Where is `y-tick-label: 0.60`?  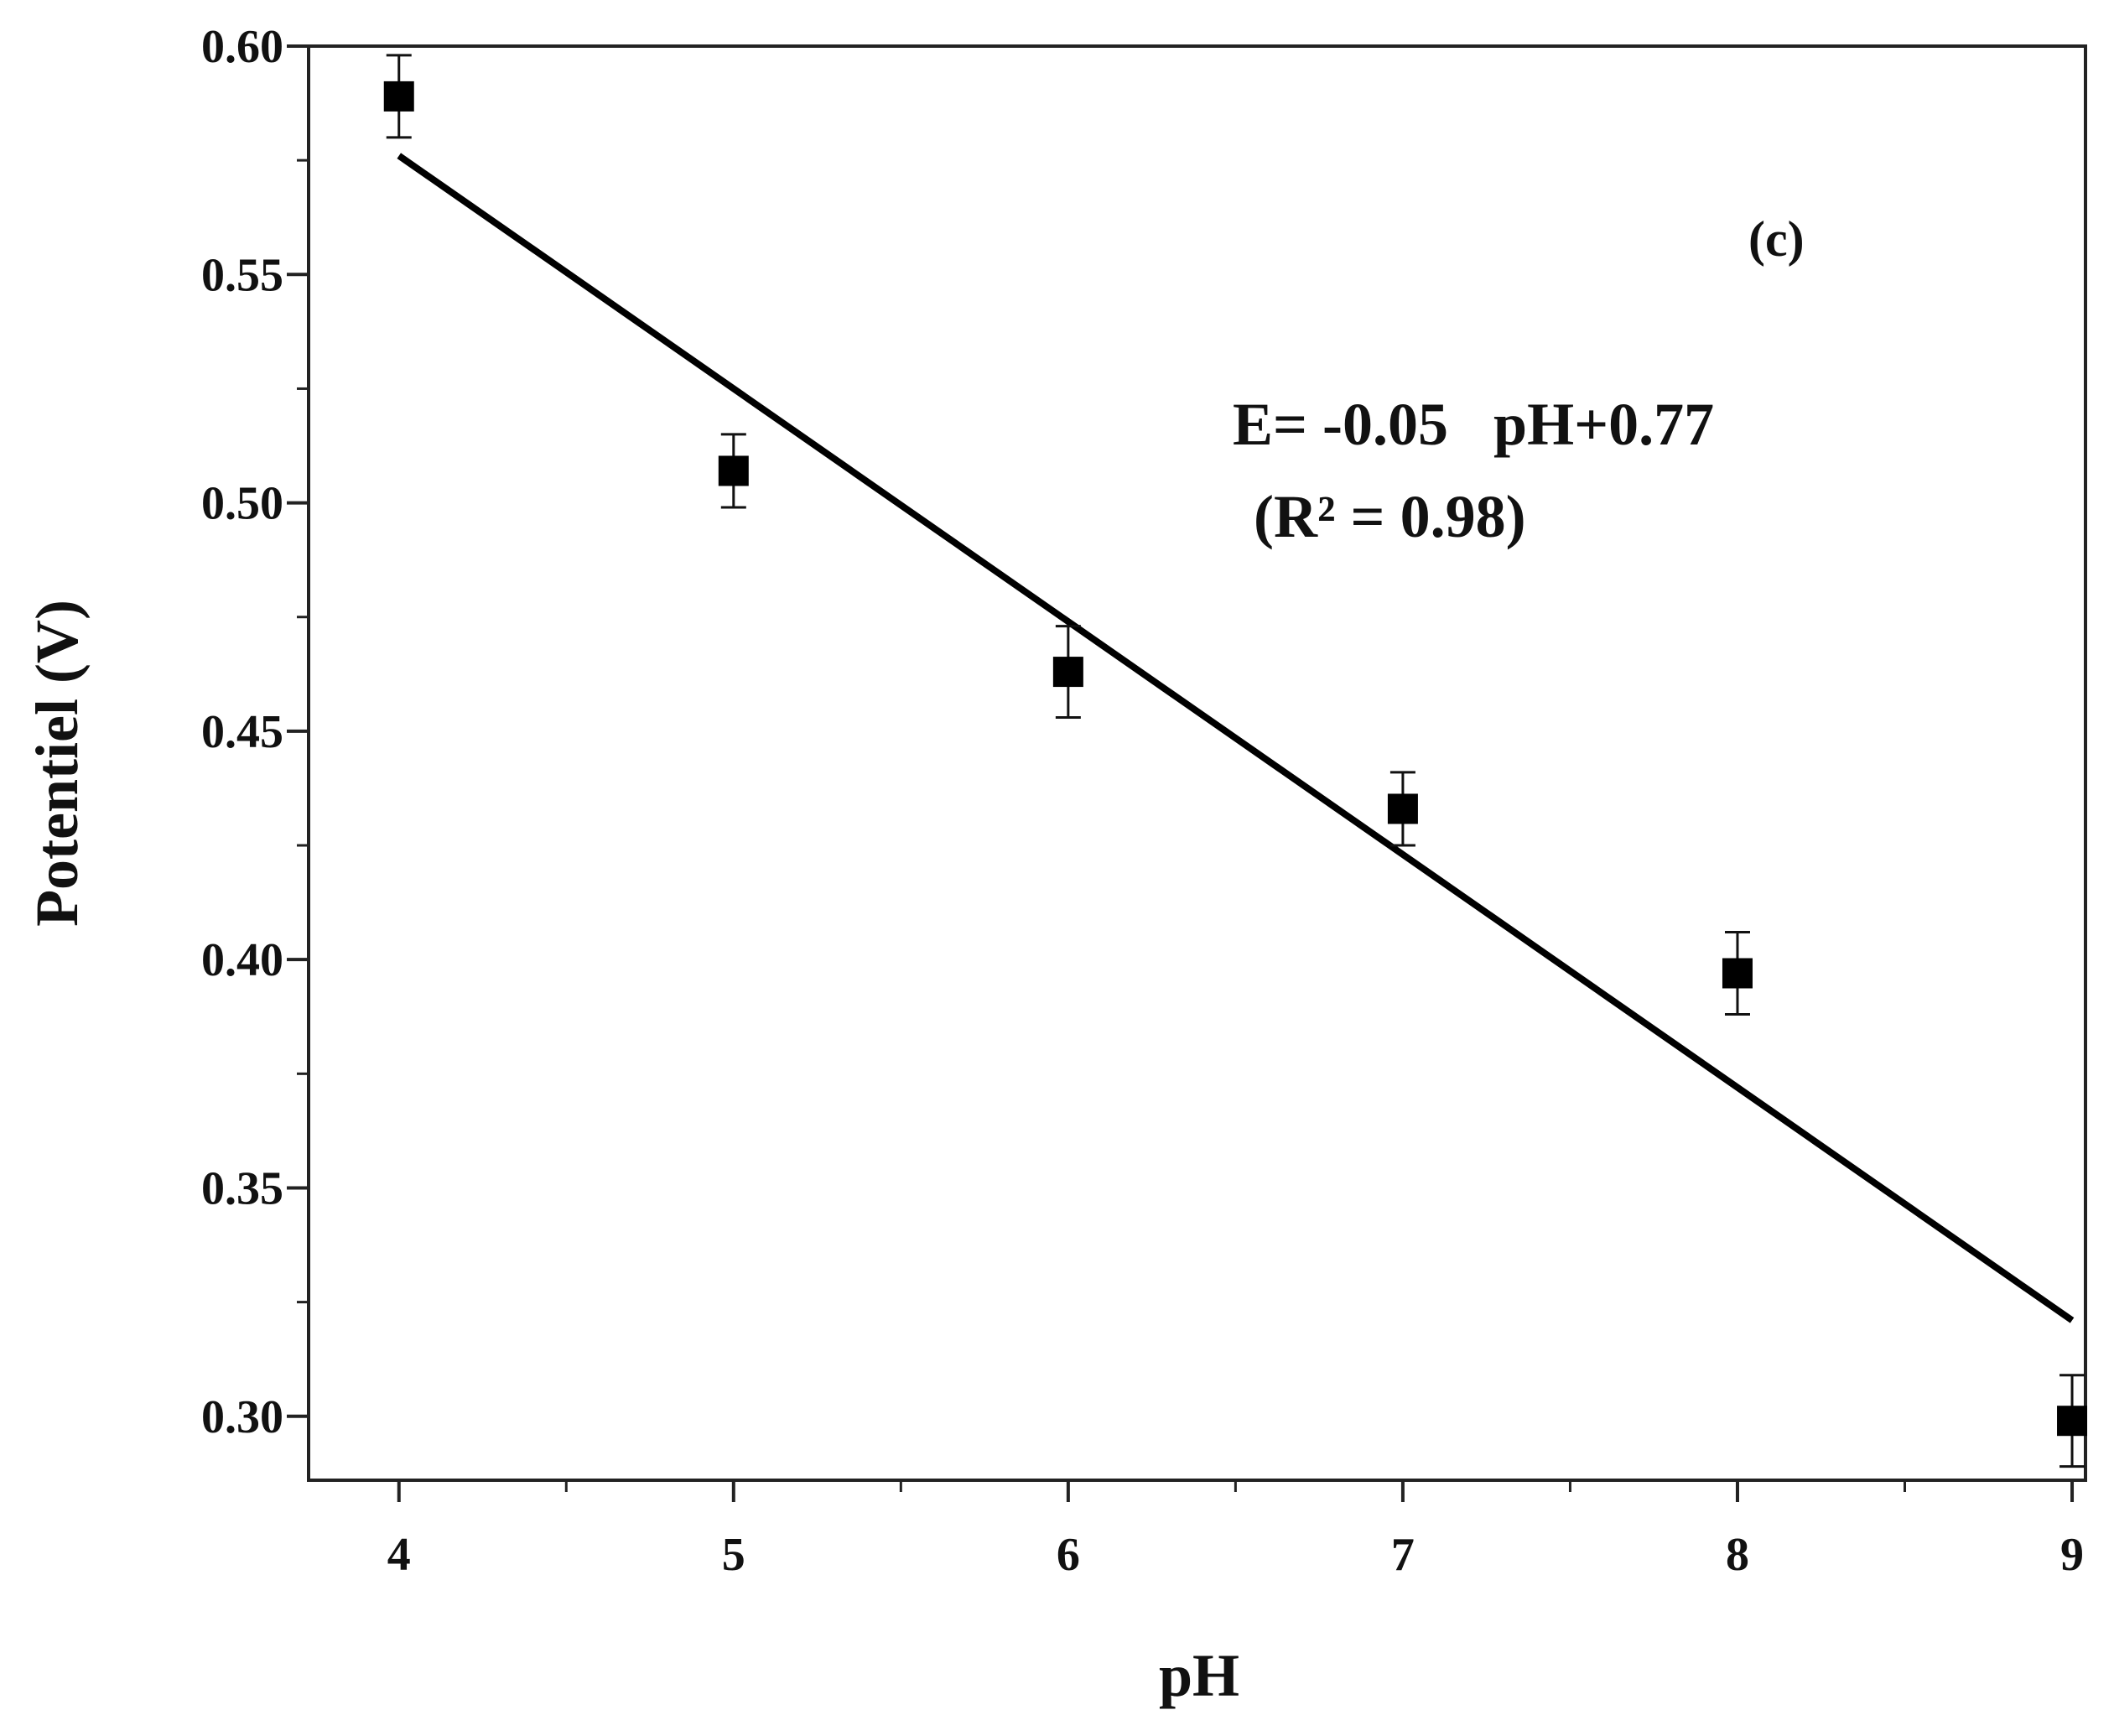
y-tick-label: 0.60 is located at coordinates (242, 47).